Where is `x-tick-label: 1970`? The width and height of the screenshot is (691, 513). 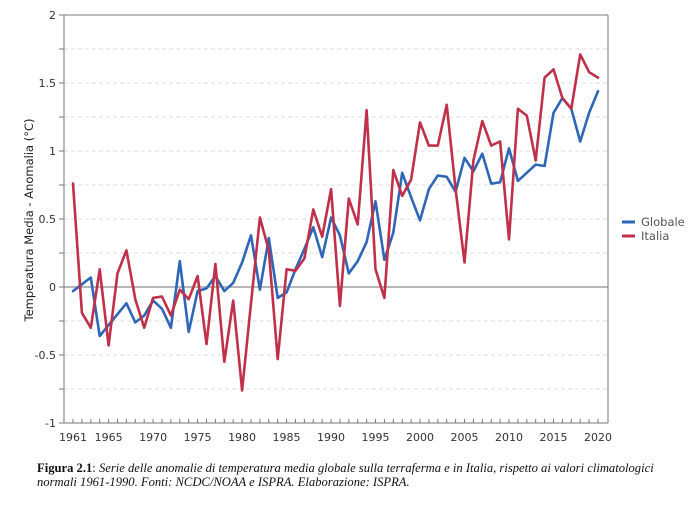 x-tick-label: 1970 is located at coordinates (153, 437).